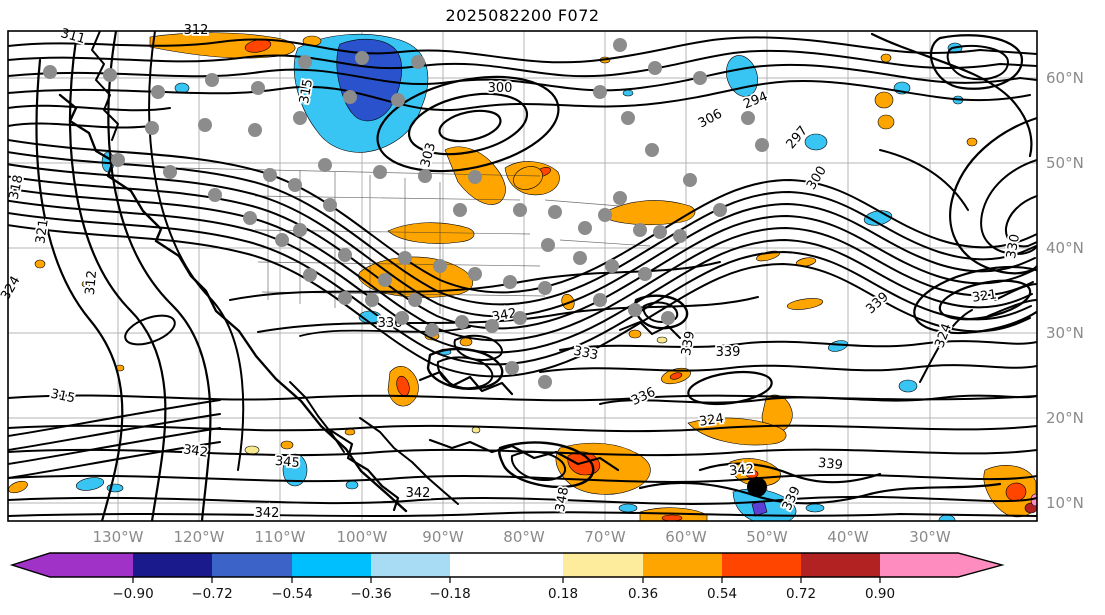 This screenshot has height=615, width=1105. What do you see at coordinates (522, 15) in the screenshot?
I see `chart-title: 2025082200 F072` at bounding box center [522, 15].